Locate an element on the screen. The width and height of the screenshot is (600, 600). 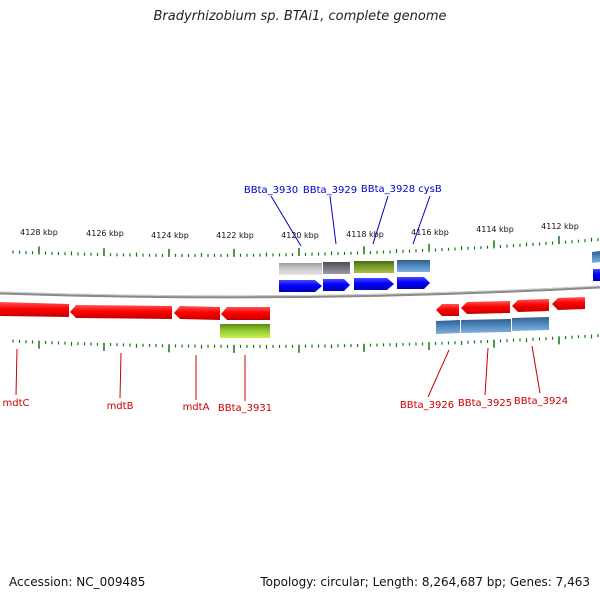
gene-feature-bbta-3925-steel is located at coordinates (486, 326).